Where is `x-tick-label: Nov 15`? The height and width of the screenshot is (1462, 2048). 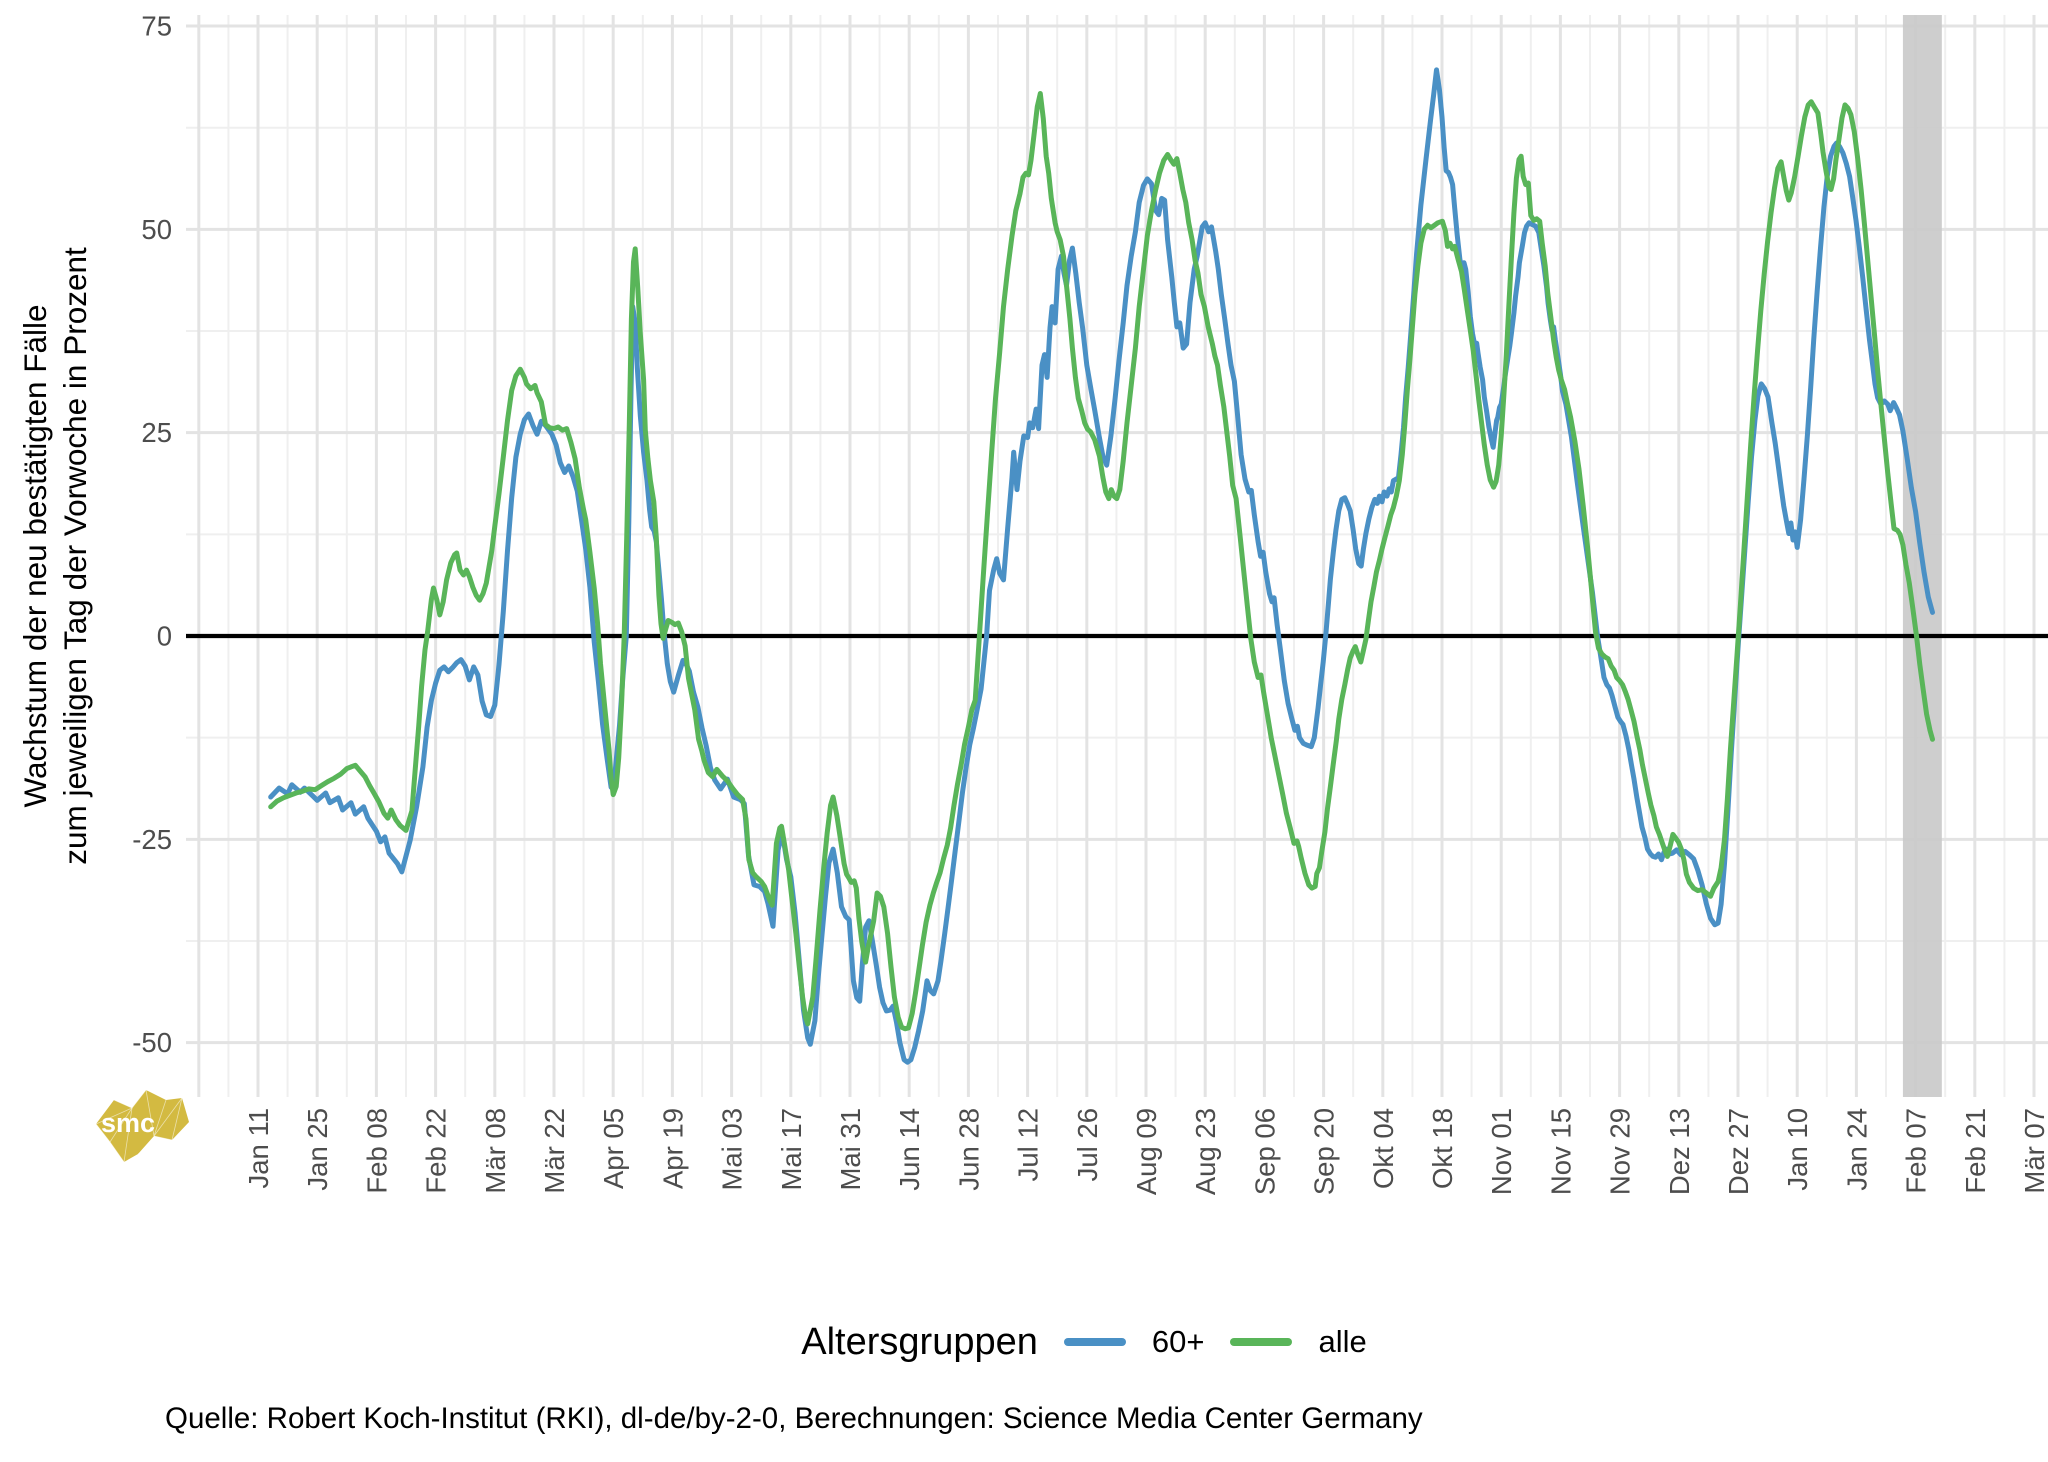
x-tick-label: Nov 15 is located at coordinates (1560, 1151).